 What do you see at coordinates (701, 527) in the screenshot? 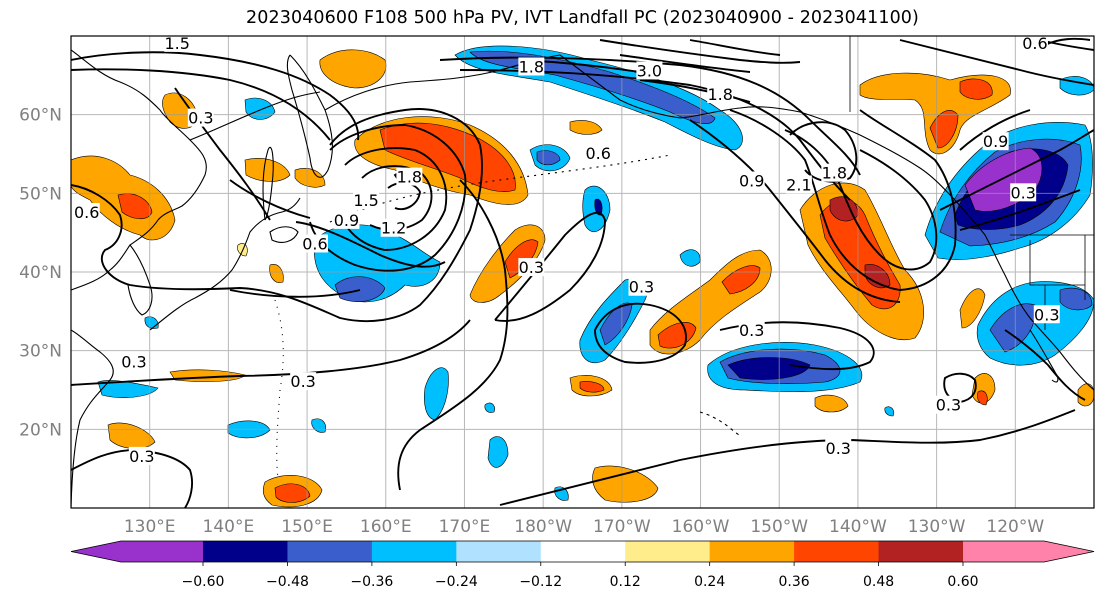
I see `lon-tick-label: 160°W` at bounding box center [701, 527].